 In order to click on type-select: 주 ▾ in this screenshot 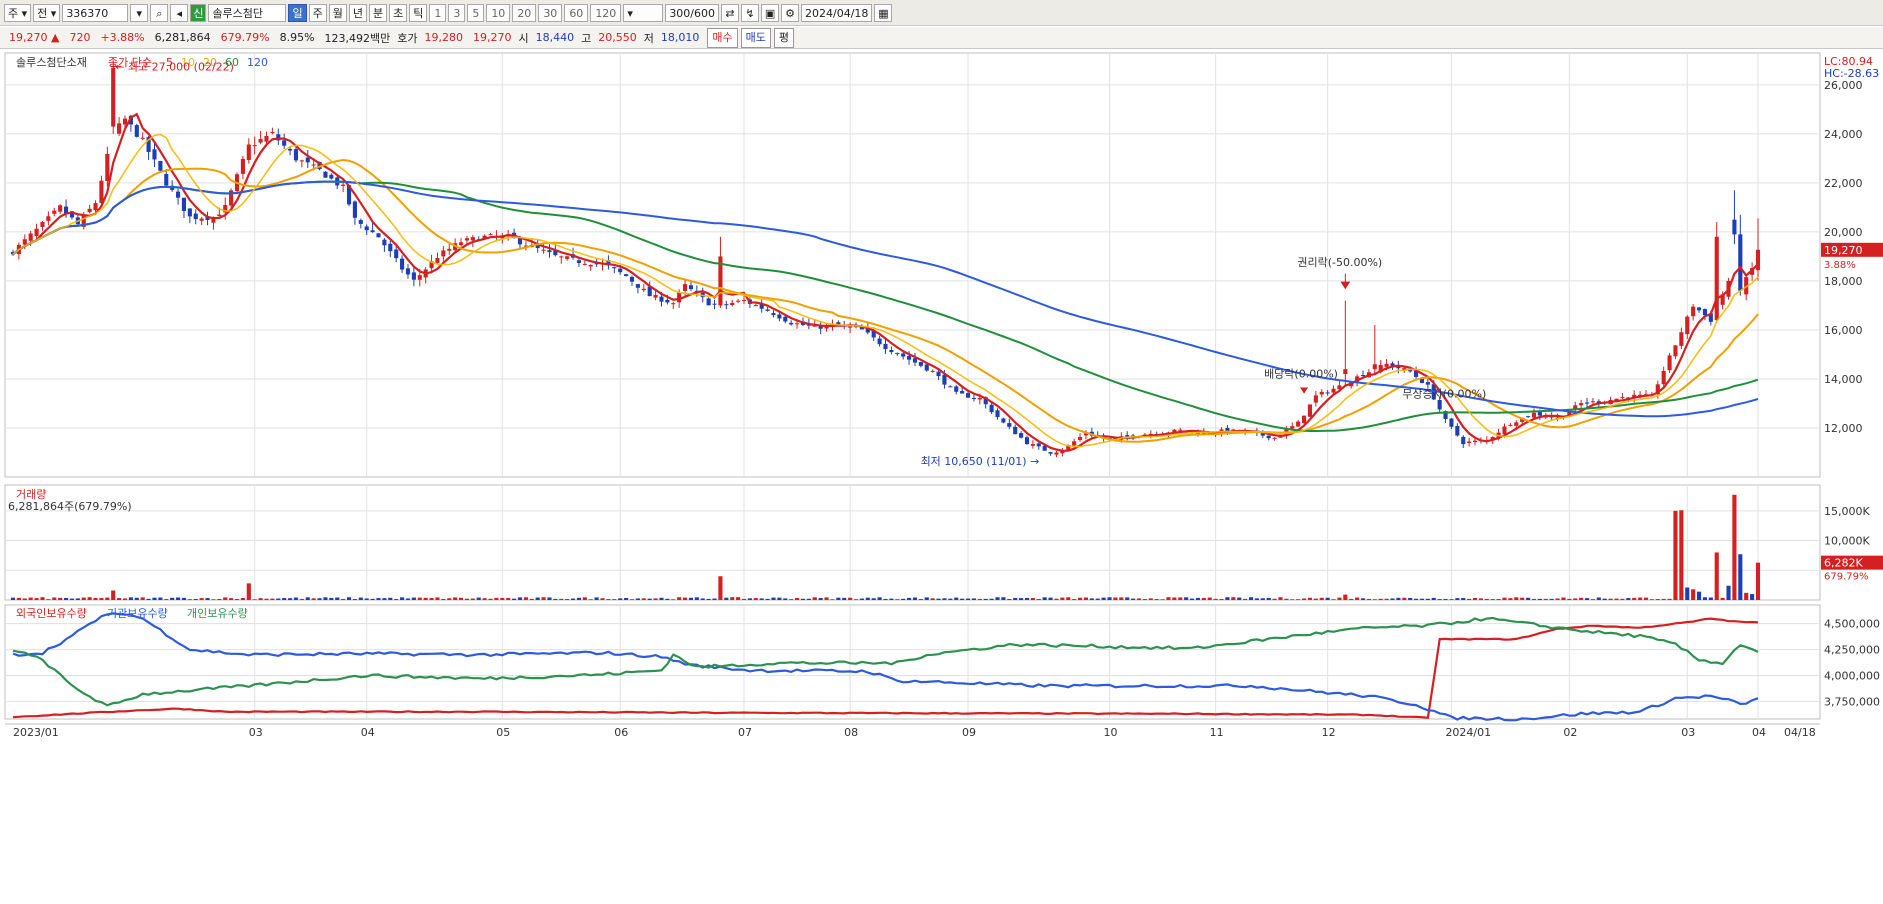, I will do `click(18, 12)`.